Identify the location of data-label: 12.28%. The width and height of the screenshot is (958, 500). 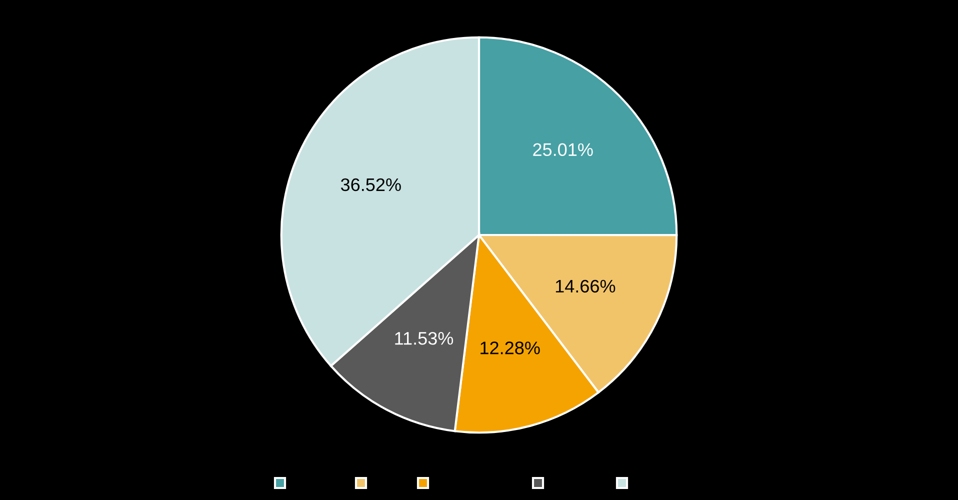
(510, 348).